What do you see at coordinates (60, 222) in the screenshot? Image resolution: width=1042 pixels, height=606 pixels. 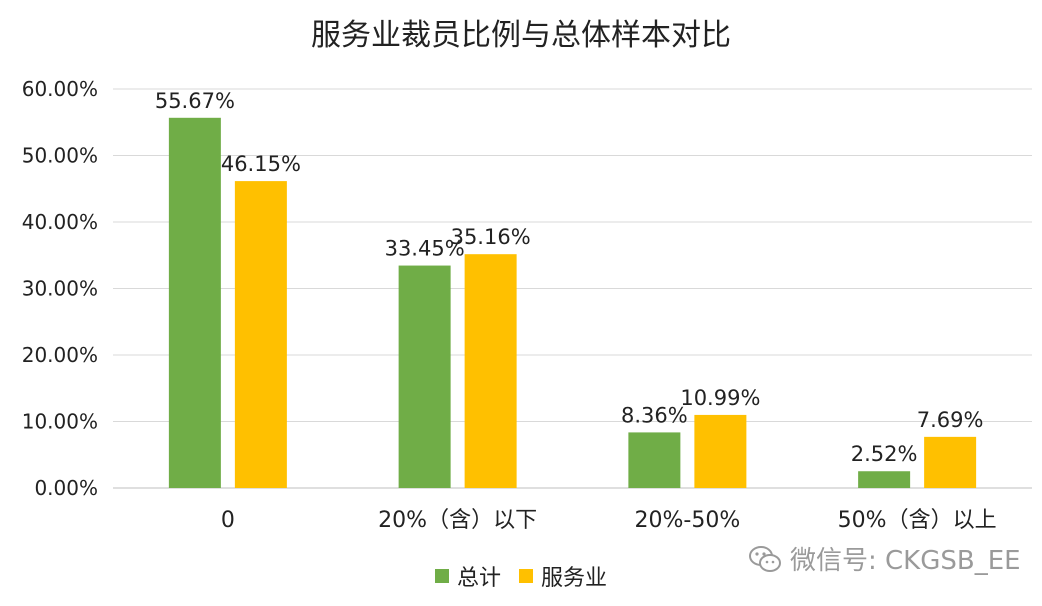 I see `y-tick-label: 40.00%` at bounding box center [60, 222].